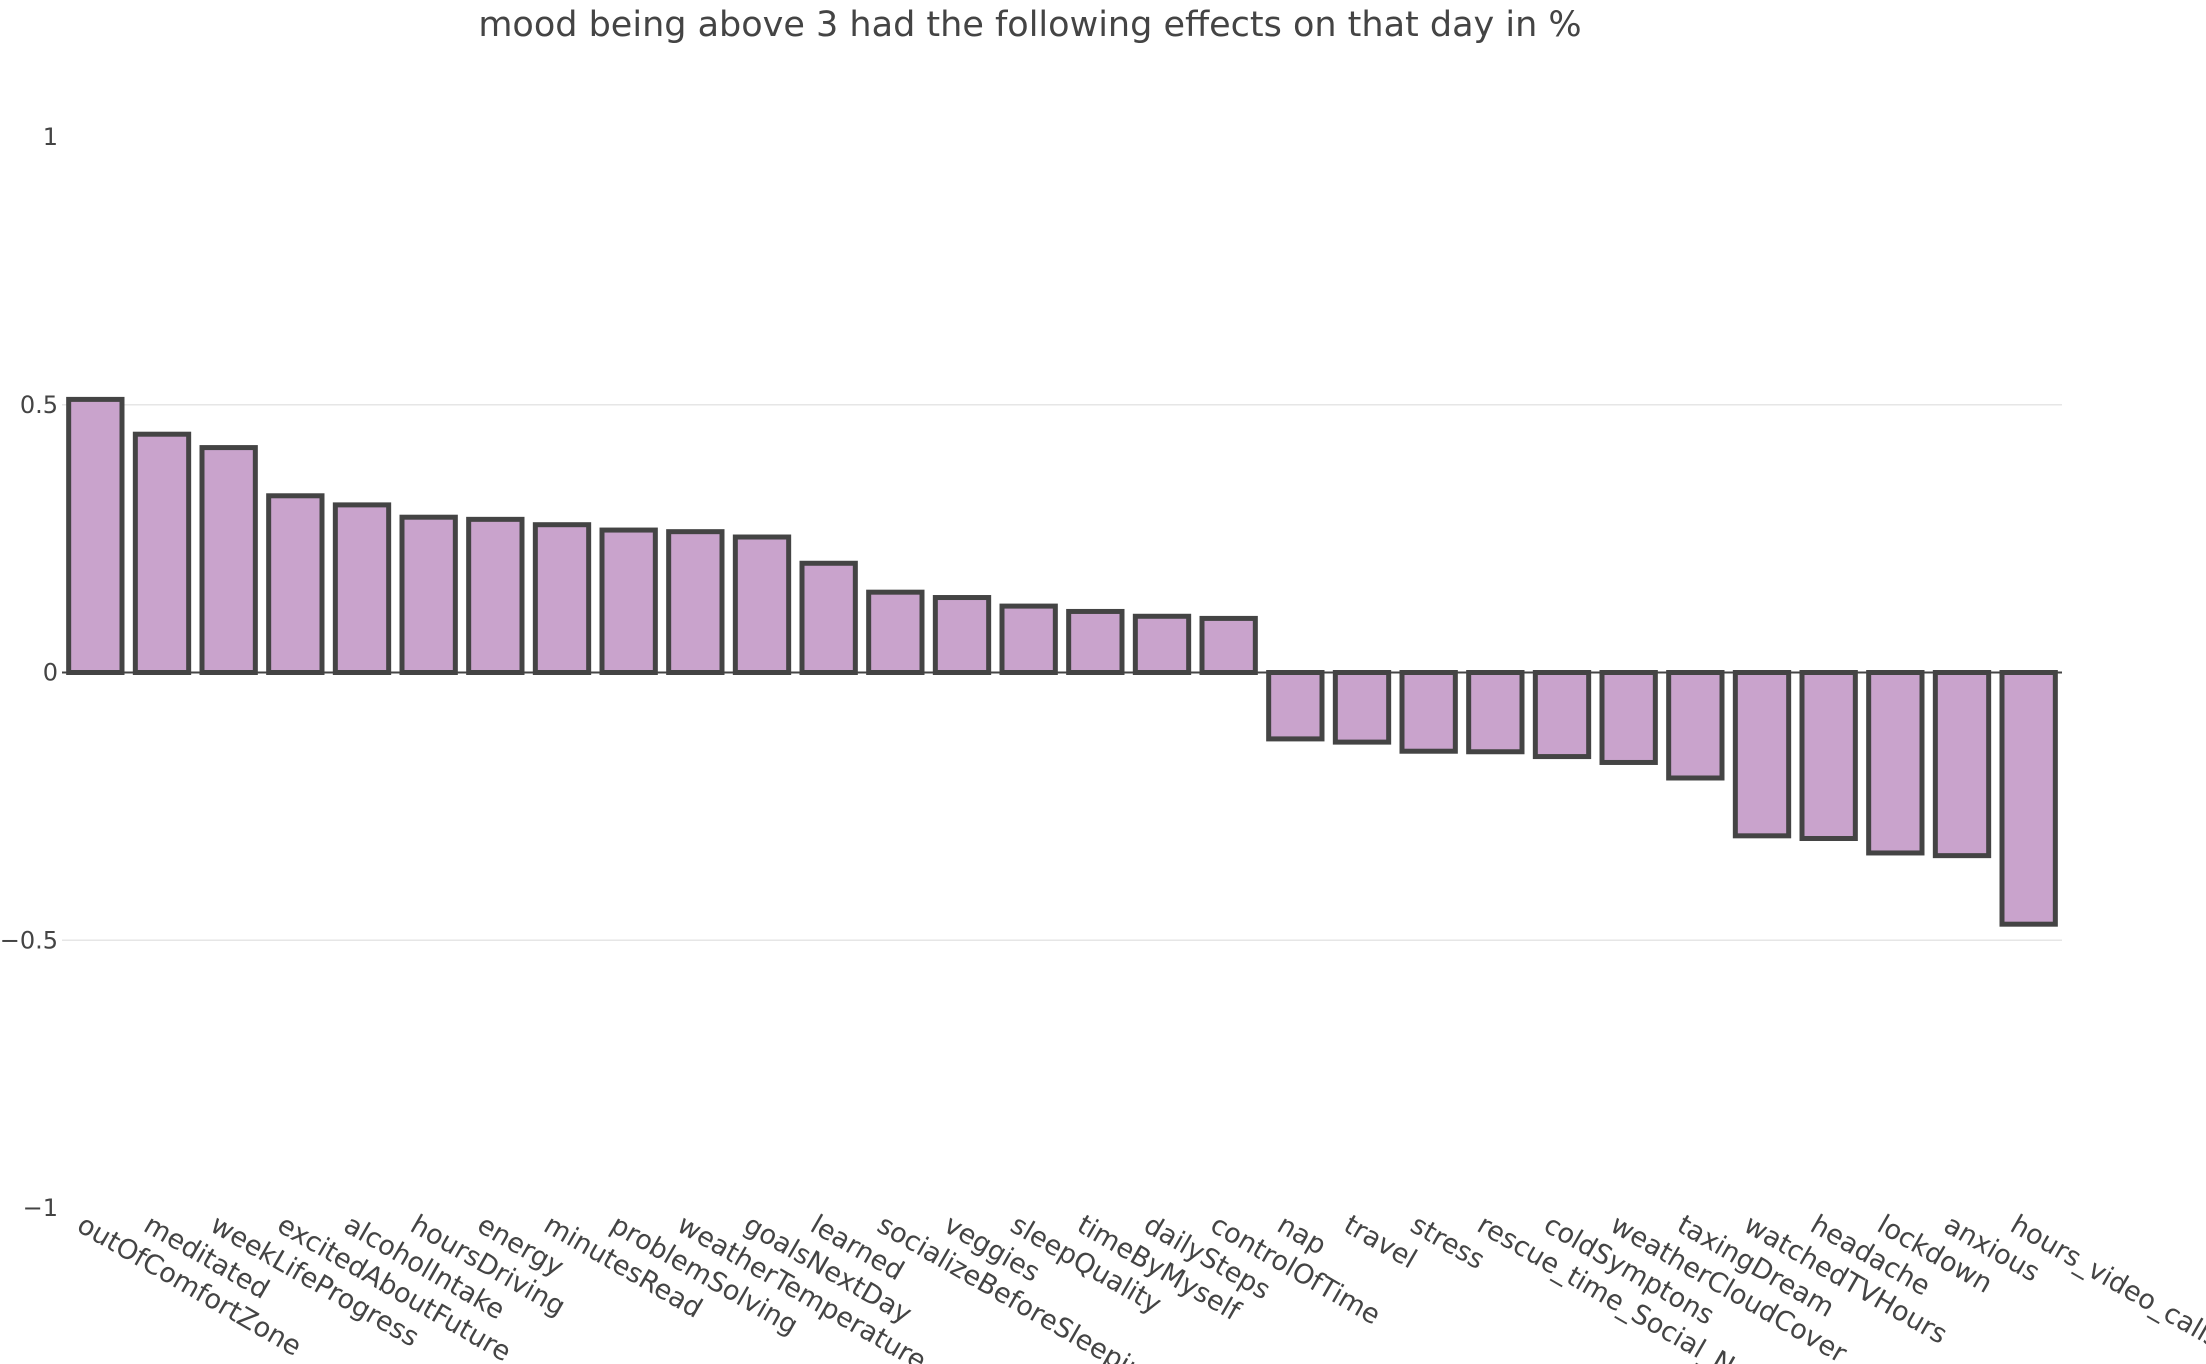  I want to click on bar-watchedTVHours, so click(1762, 754).